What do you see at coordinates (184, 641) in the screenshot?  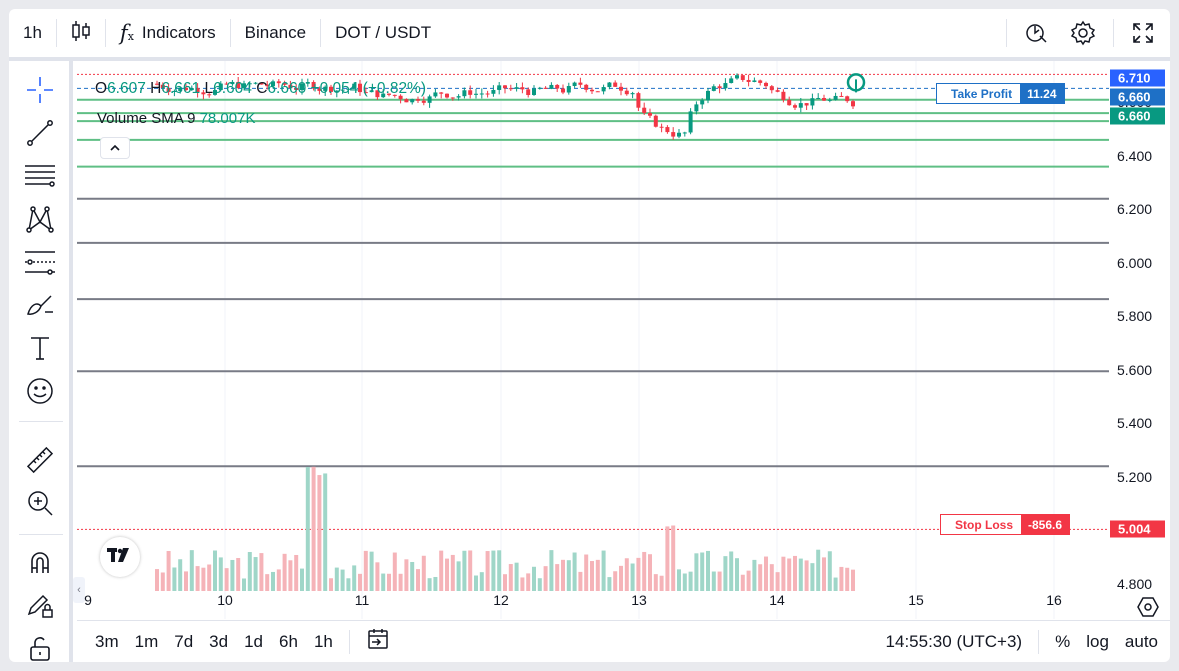 I see `range-button-7d: 7d` at bounding box center [184, 641].